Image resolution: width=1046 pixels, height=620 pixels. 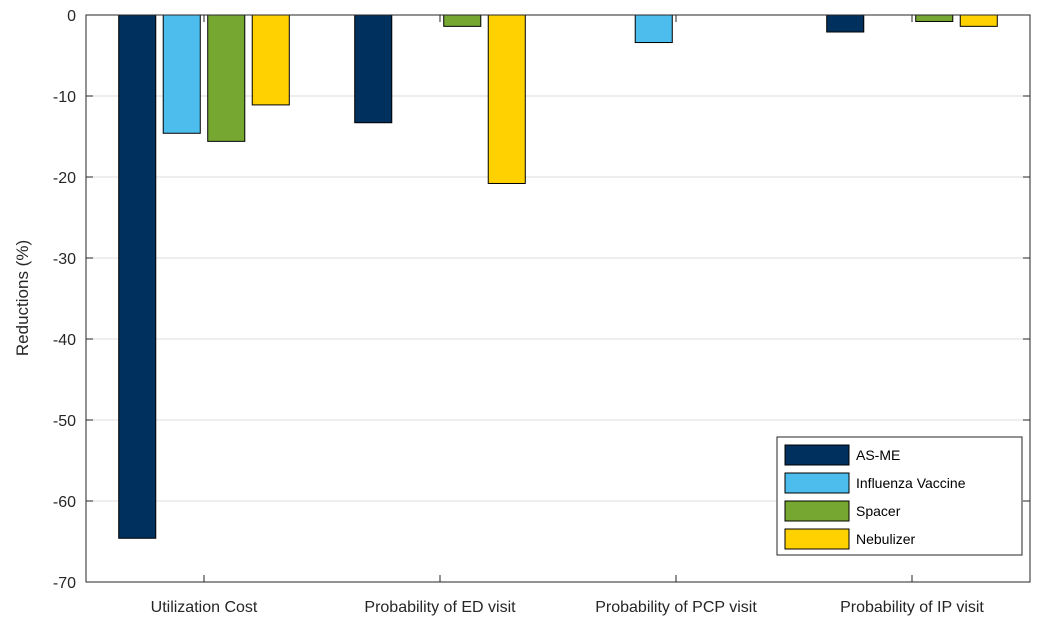 What do you see at coordinates (440, 607) in the screenshot?
I see `x-tick-label: Probability of ED visit` at bounding box center [440, 607].